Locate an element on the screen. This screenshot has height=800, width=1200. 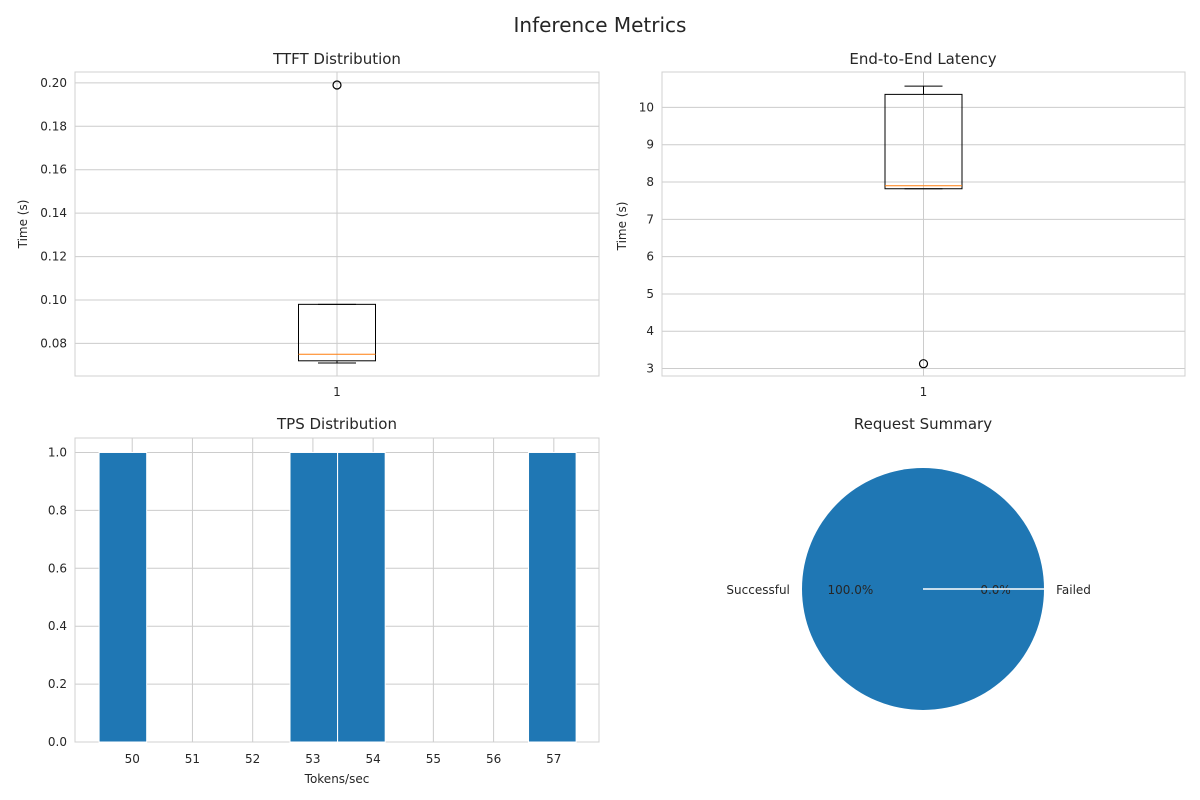
pie-label-failed: Failed is located at coordinates (1073, 590).